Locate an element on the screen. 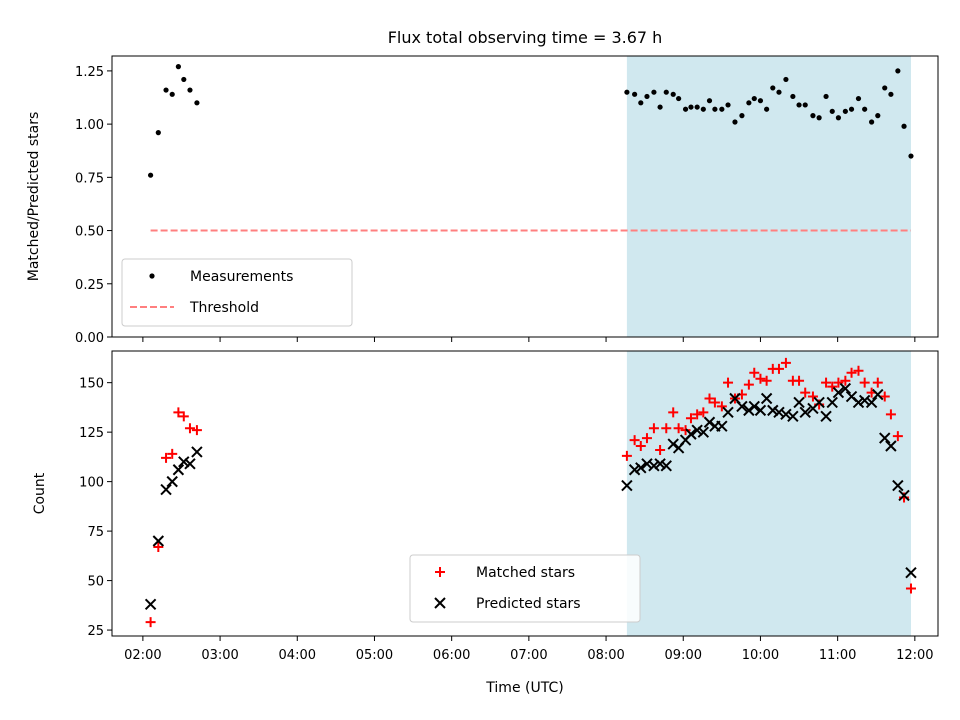  y-tick-label: 0.00 is located at coordinates (89, 338).